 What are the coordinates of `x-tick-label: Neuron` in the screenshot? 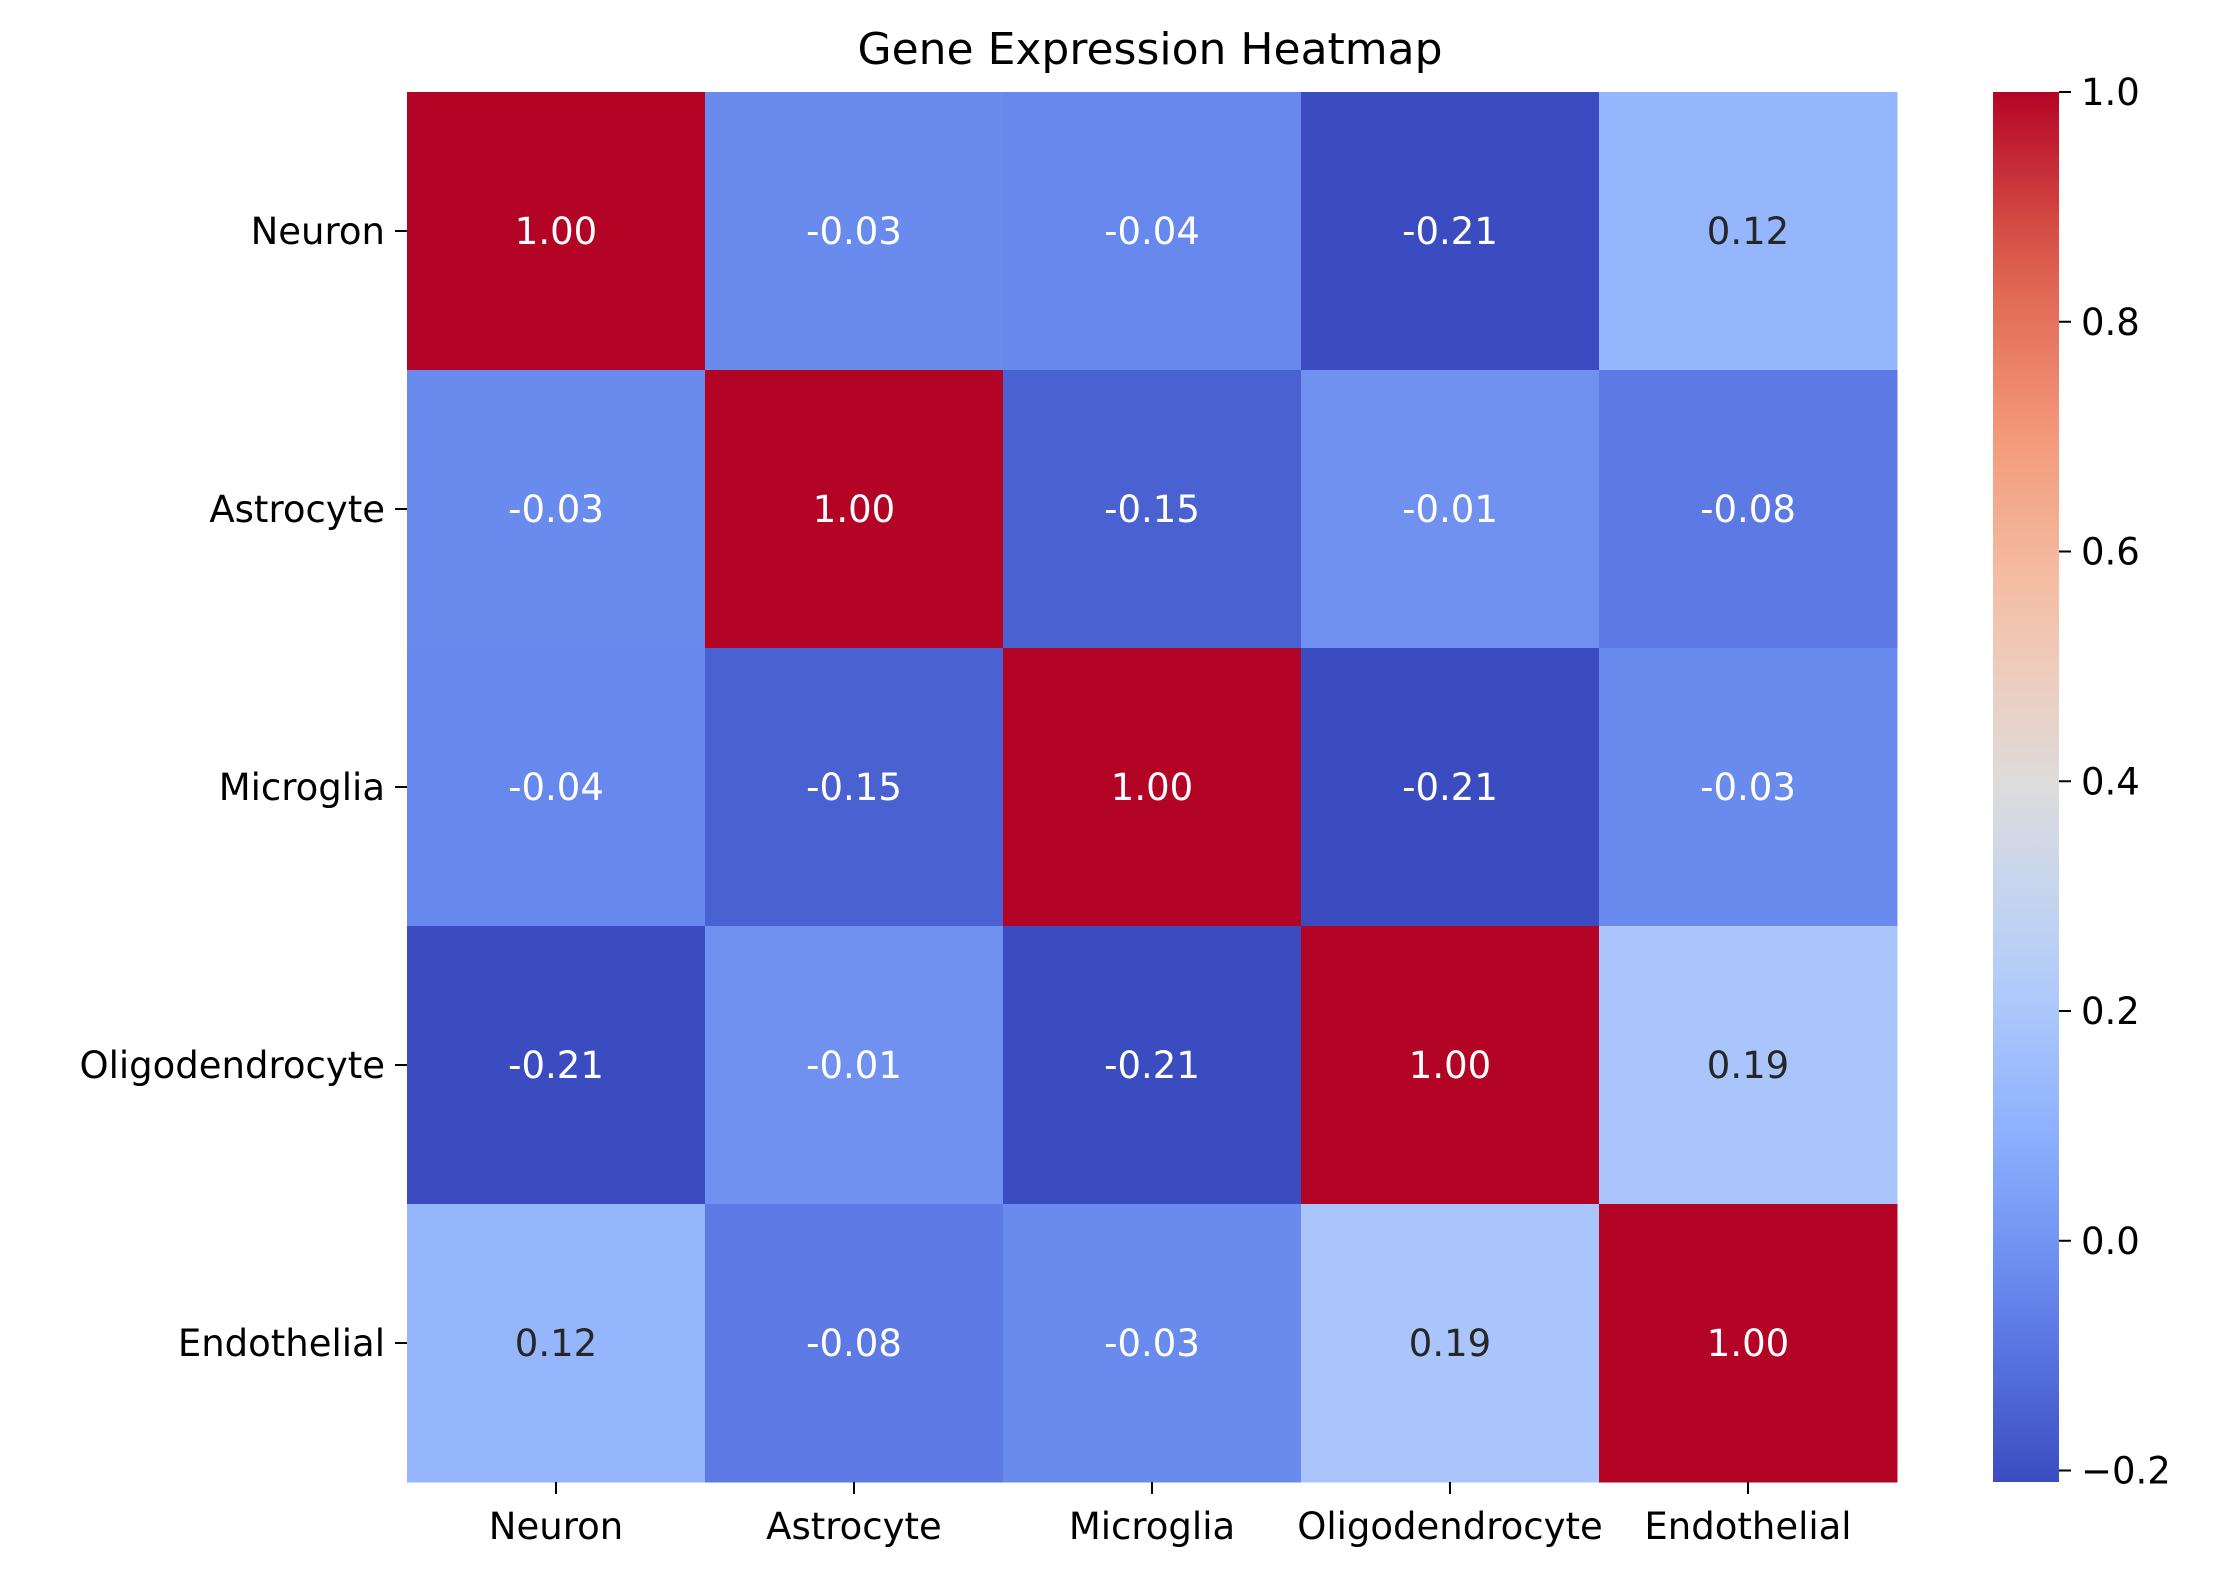 It's located at (556, 1526).